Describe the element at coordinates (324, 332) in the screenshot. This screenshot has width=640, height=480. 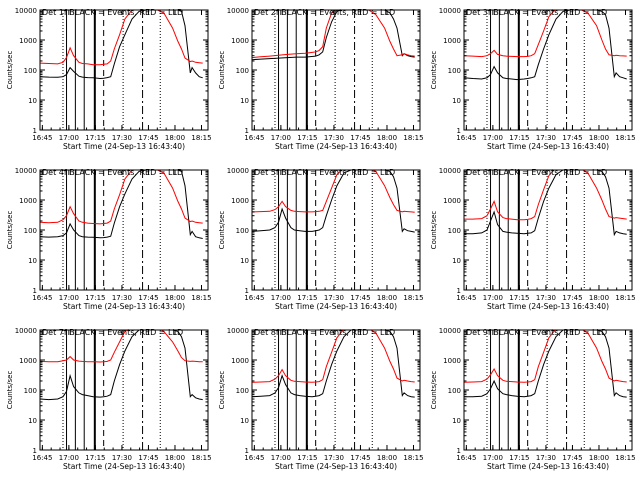
I see `panel-title: Det 8f BLACK = Events, RED = LLD` at that location.